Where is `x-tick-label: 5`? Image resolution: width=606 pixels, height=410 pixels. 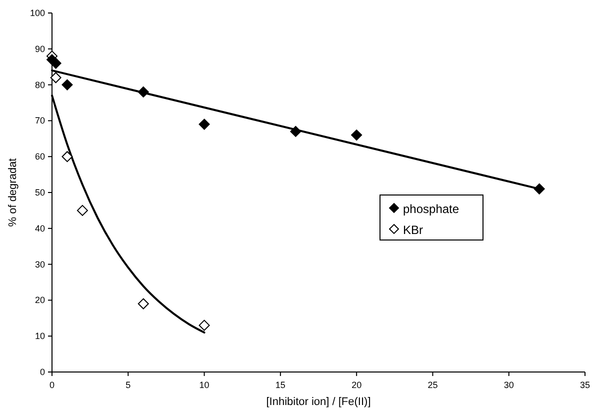 x-tick-label: 5 is located at coordinates (128, 385).